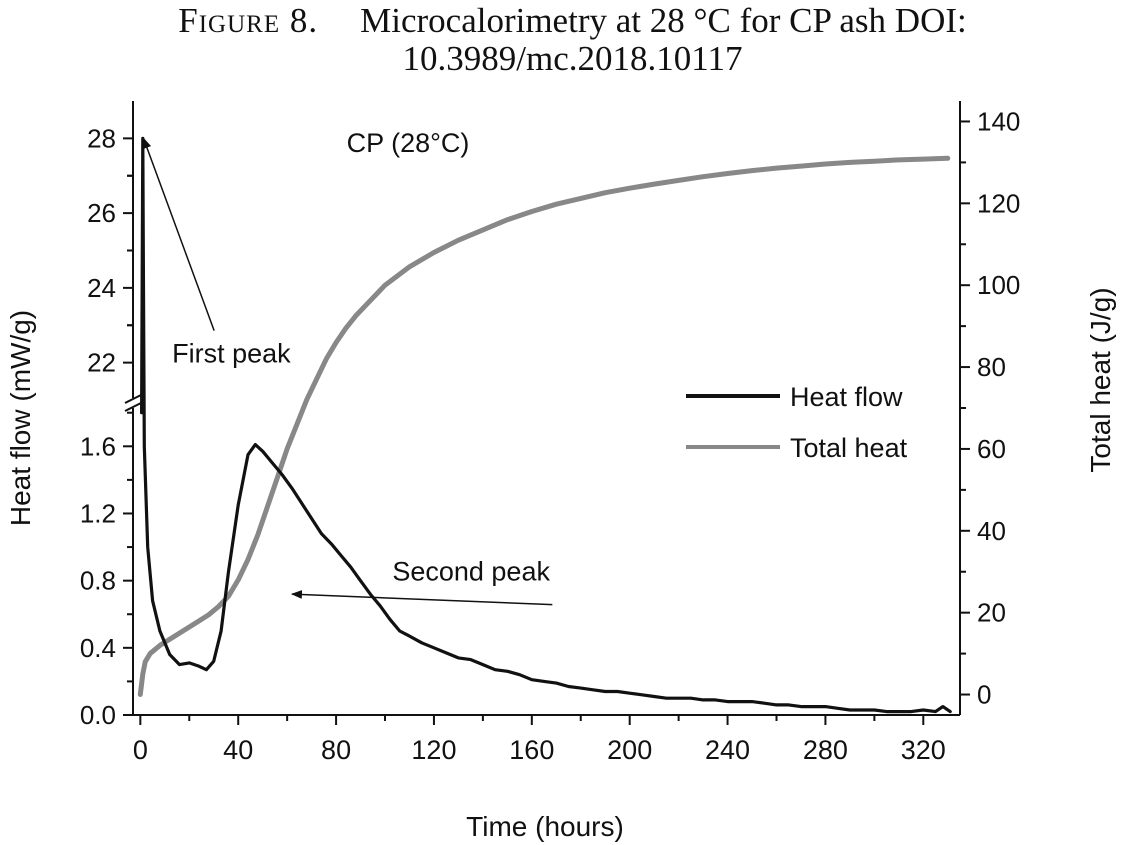 The image size is (1145, 845). I want to click on y-right-tick-label: 40, so click(991, 531).